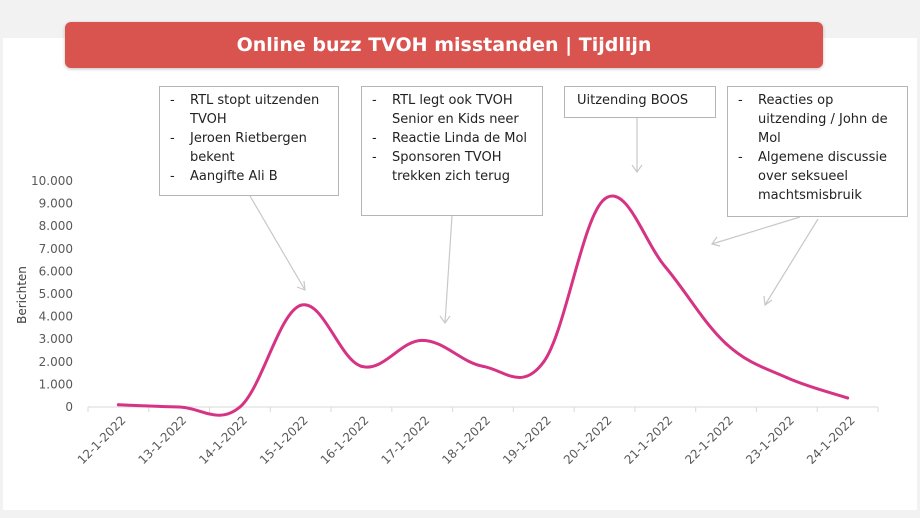 The image size is (920, 518). Describe the element at coordinates (223, 440) in the screenshot. I see `x-tick-label: 14-1-2022` at that location.